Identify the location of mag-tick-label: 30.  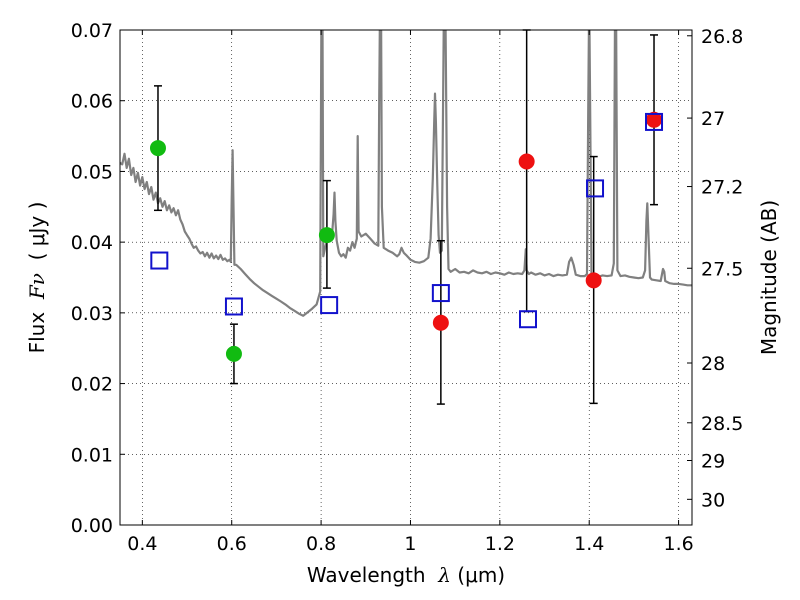
(713, 500).